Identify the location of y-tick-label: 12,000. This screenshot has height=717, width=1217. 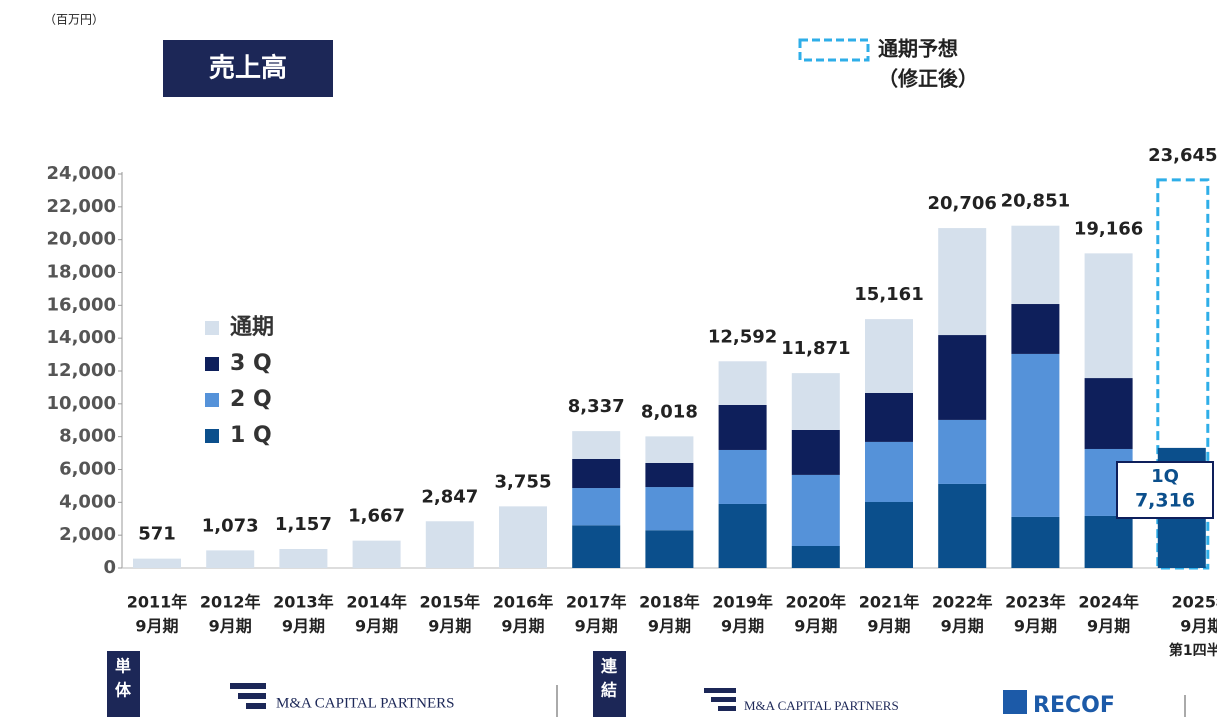
(81, 370).